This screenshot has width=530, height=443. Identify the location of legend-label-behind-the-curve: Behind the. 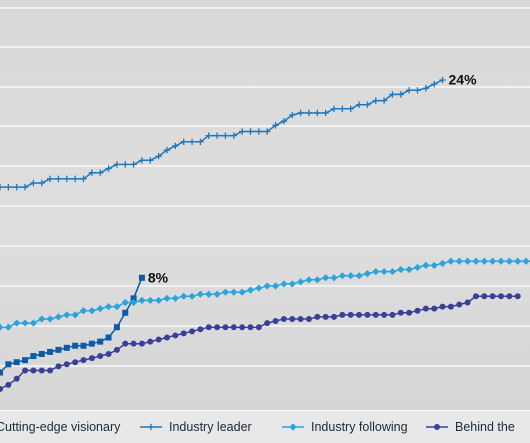
(485, 427).